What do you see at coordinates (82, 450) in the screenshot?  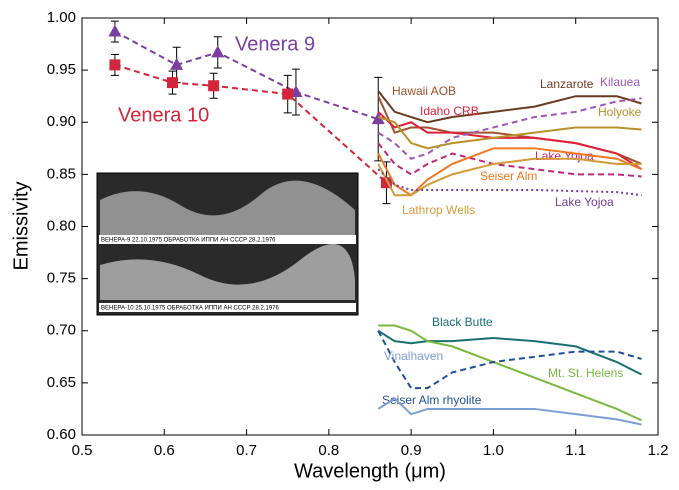 I see `x-tick-label: 0.5` at bounding box center [82, 450].